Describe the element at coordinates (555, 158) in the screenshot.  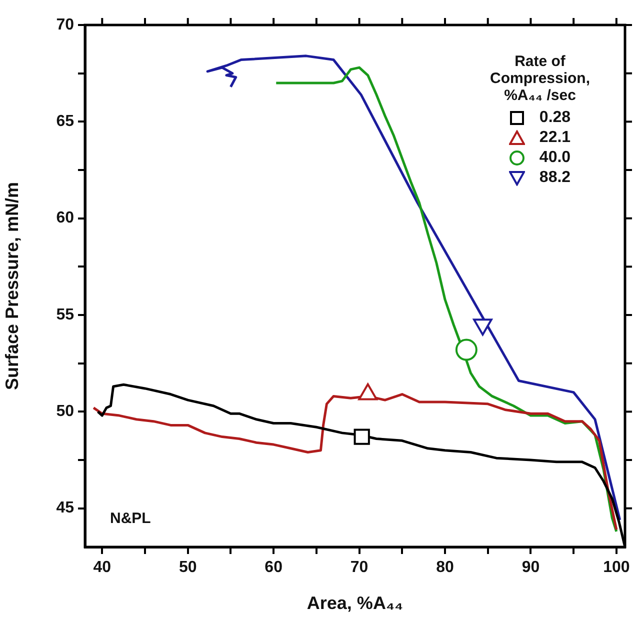
I see `legend-label: 40.0` at that location.